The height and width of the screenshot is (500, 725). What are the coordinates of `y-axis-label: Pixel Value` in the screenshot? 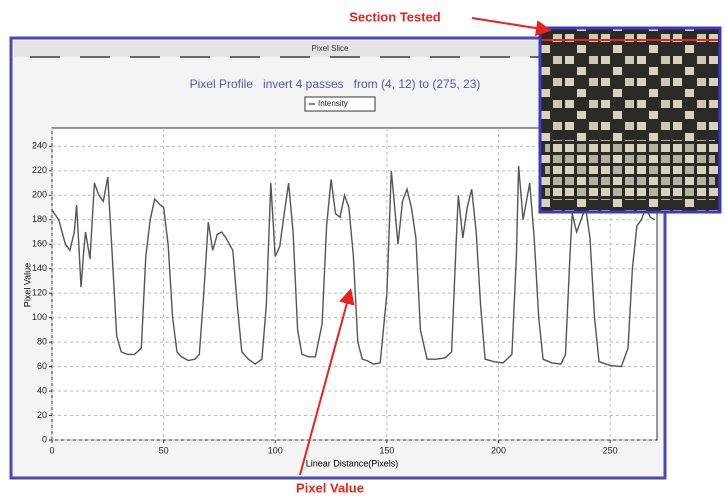 It's located at (27, 285).